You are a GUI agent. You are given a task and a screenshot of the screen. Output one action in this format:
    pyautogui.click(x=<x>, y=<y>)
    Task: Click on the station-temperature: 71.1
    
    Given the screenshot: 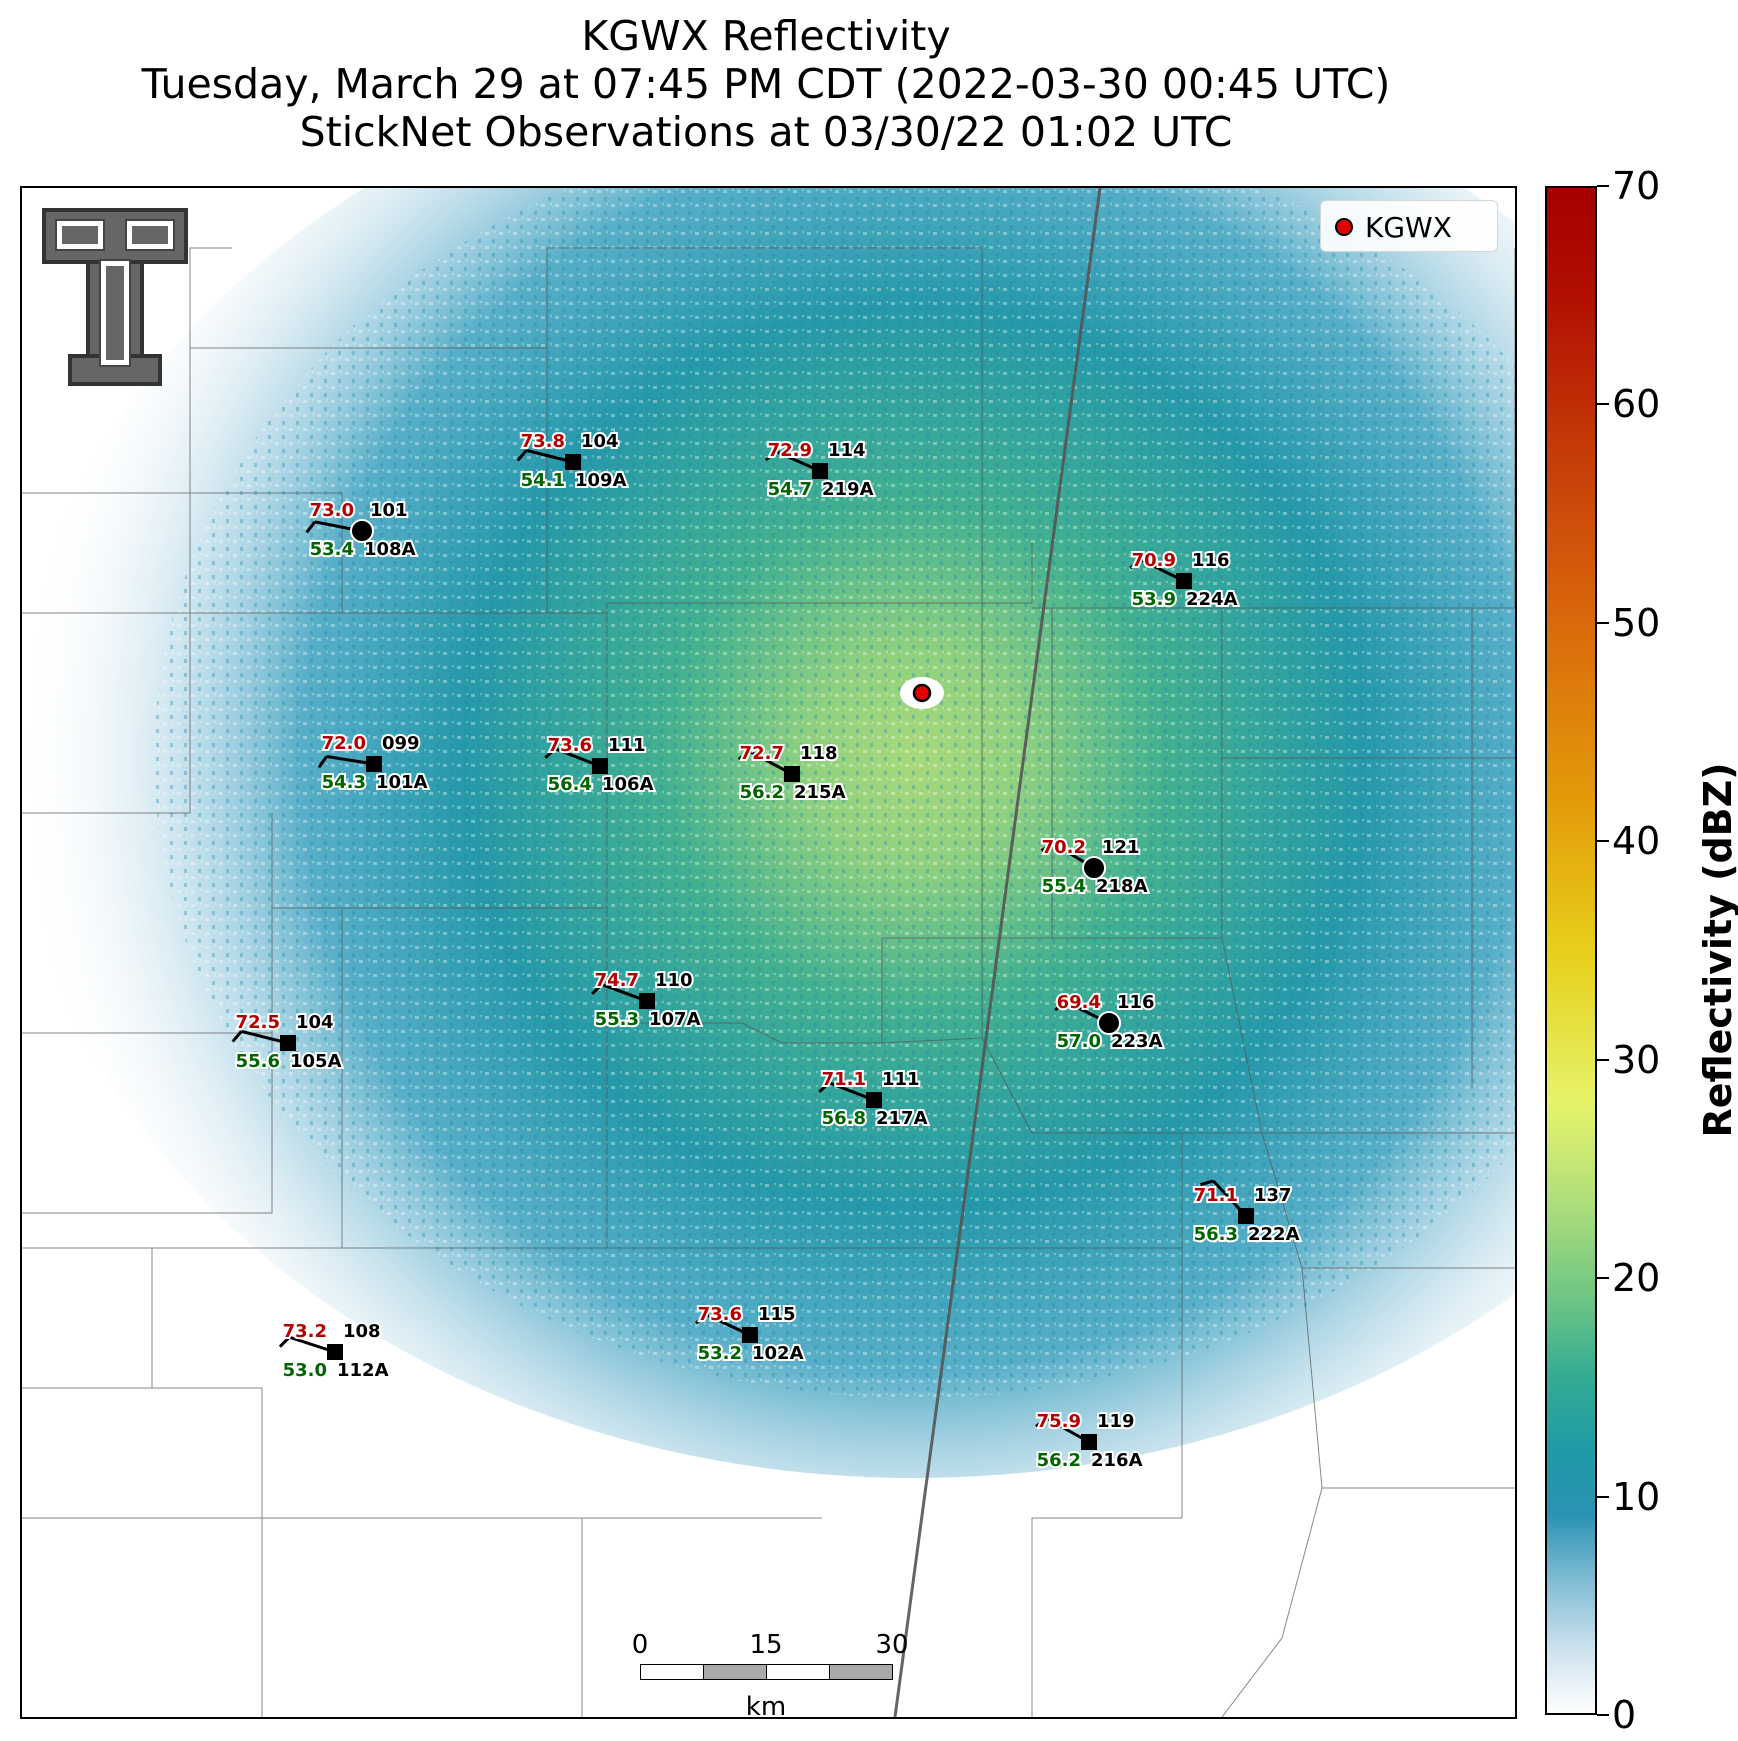 What is the action you would take?
    pyautogui.click(x=1216, y=1195)
    